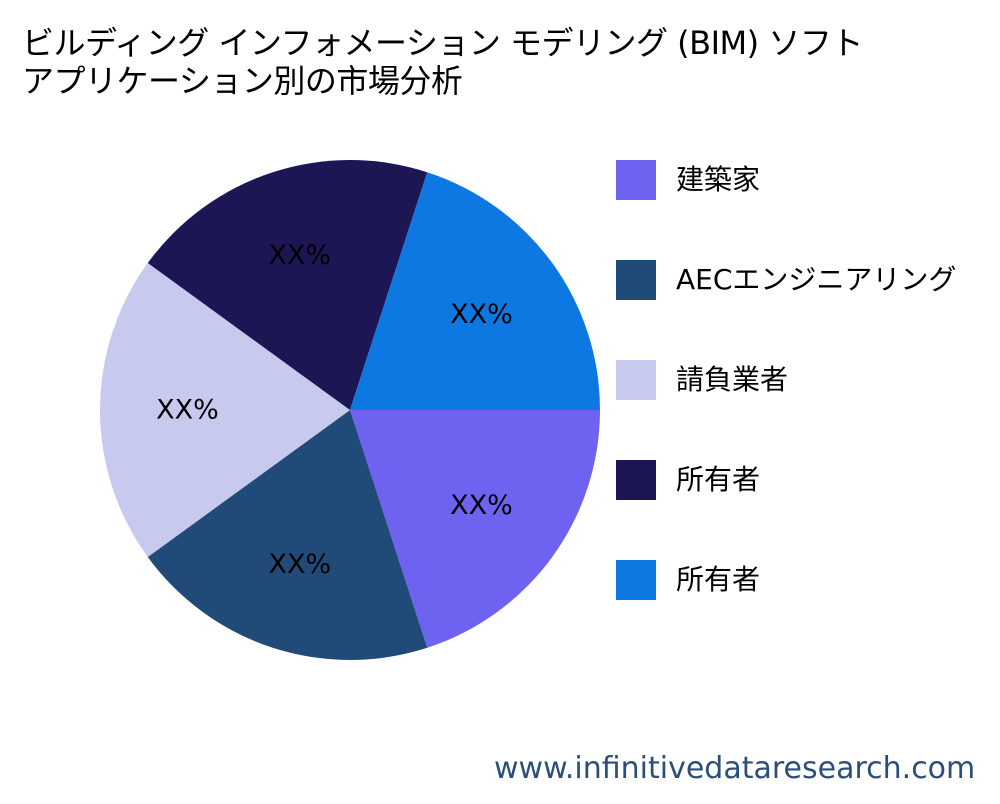 This screenshot has width=1000, height=804. I want to click on legend-label-architect: 建築家, so click(718, 179).